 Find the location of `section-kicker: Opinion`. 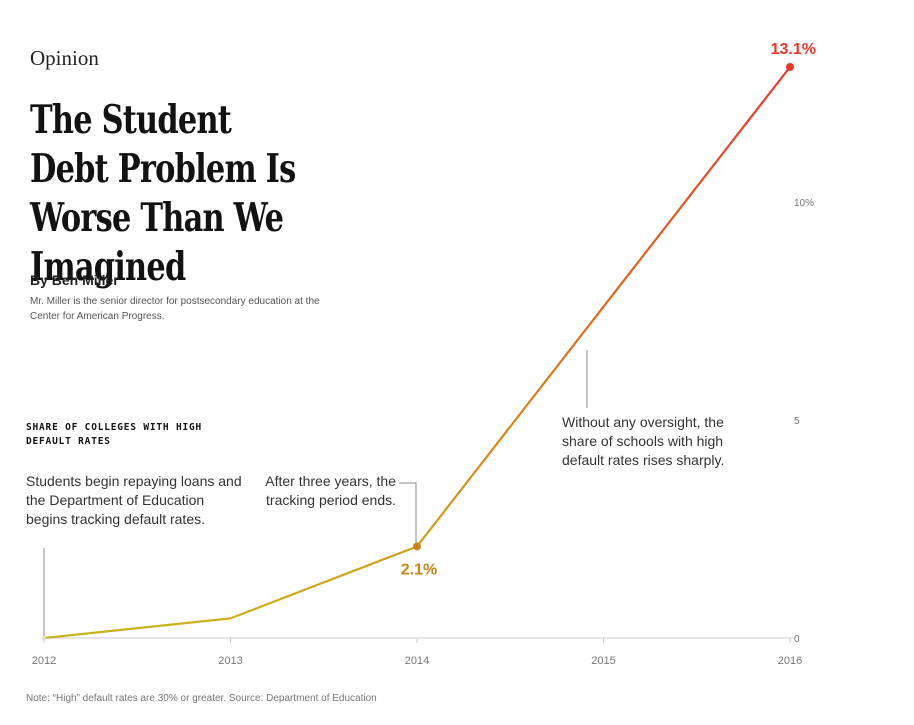

section-kicker: Opinion is located at coordinates (64, 58).